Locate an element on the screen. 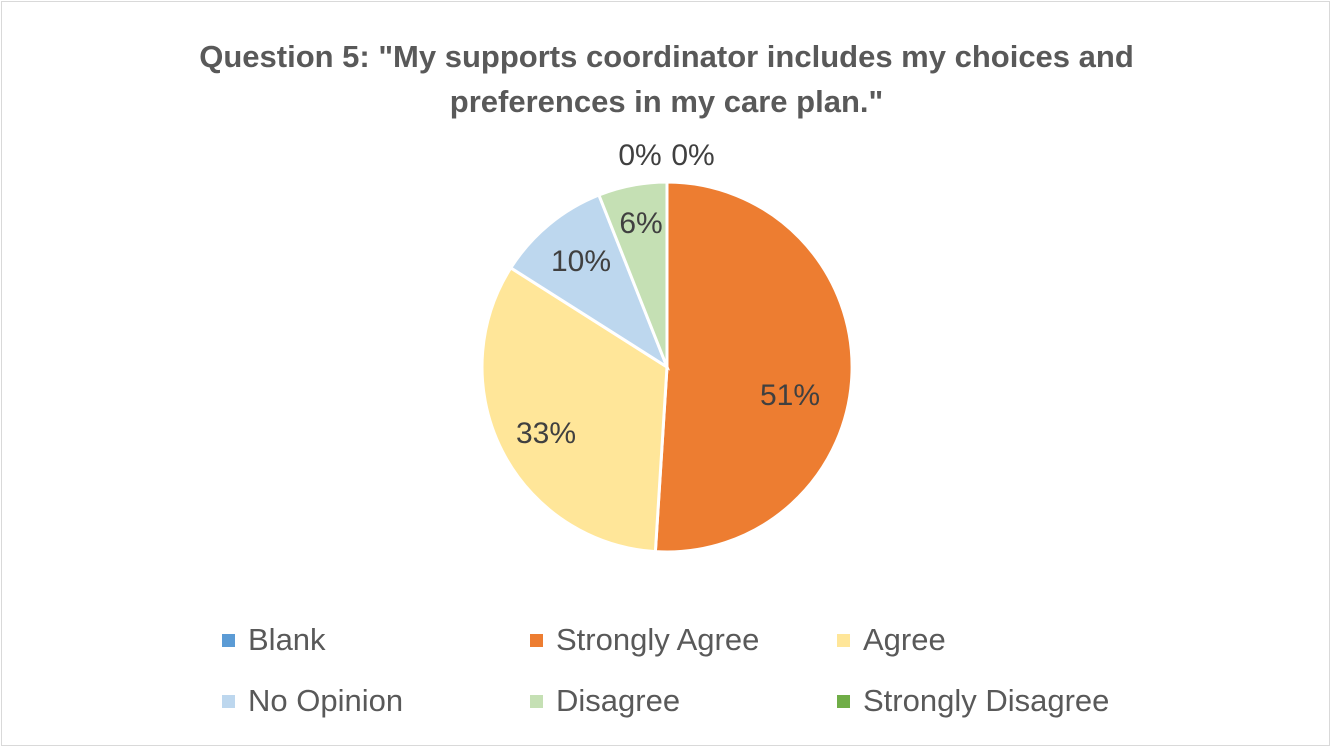  data-label-disagree: 6% is located at coordinates (640, 223).